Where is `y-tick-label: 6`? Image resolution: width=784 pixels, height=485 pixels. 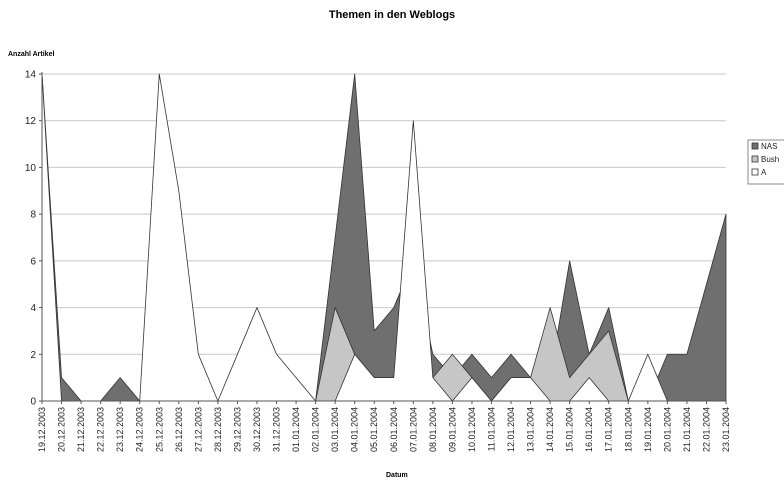 y-tick-label: 6 is located at coordinates (33, 261).